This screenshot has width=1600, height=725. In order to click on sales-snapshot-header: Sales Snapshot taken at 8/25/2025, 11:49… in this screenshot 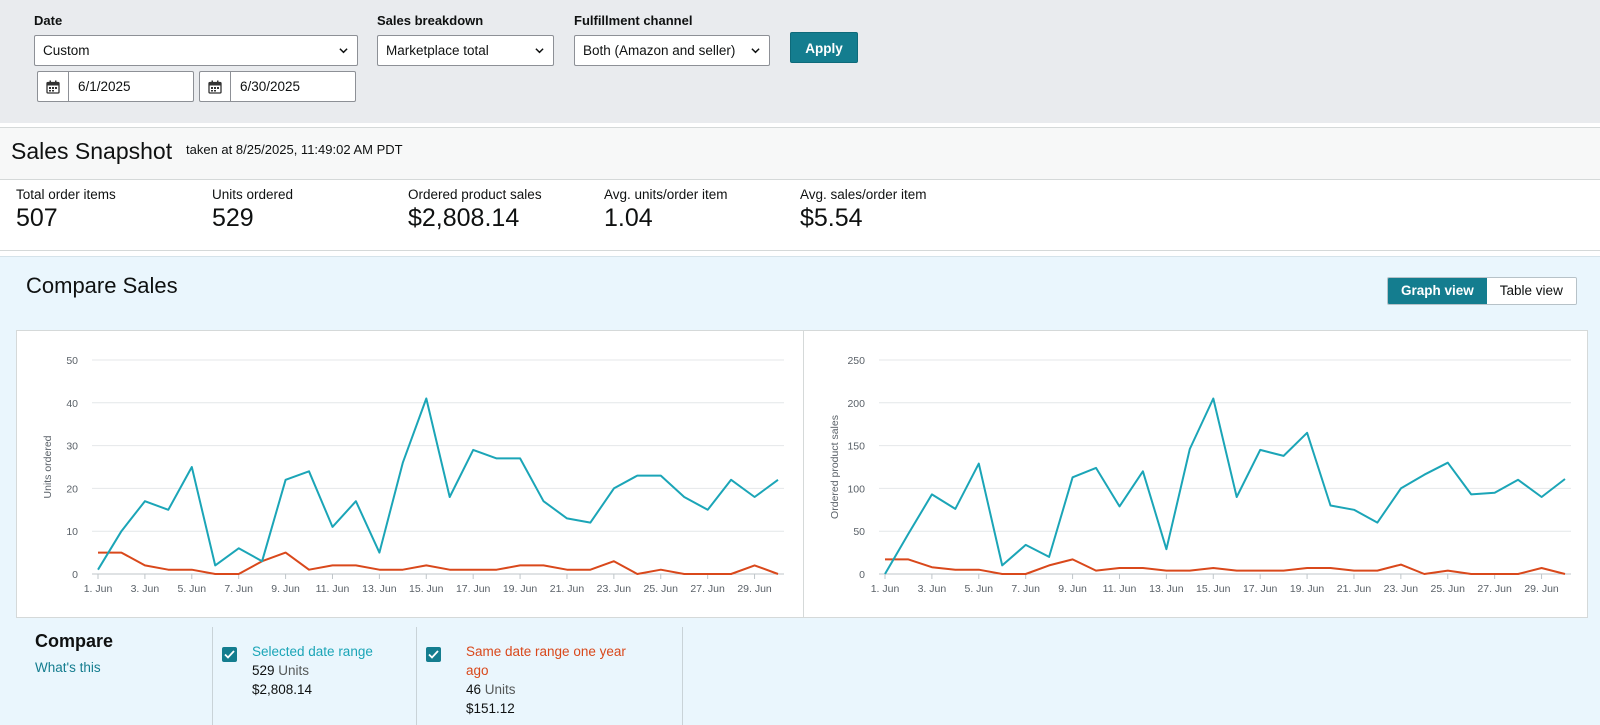, I will do `click(800, 153)`.